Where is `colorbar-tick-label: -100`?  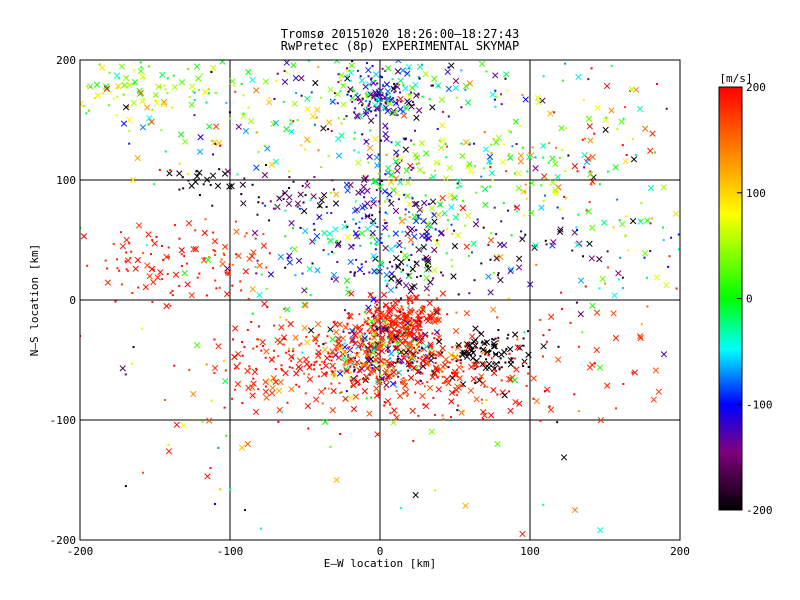
colorbar-tick-label: -100 is located at coordinates (759, 404).